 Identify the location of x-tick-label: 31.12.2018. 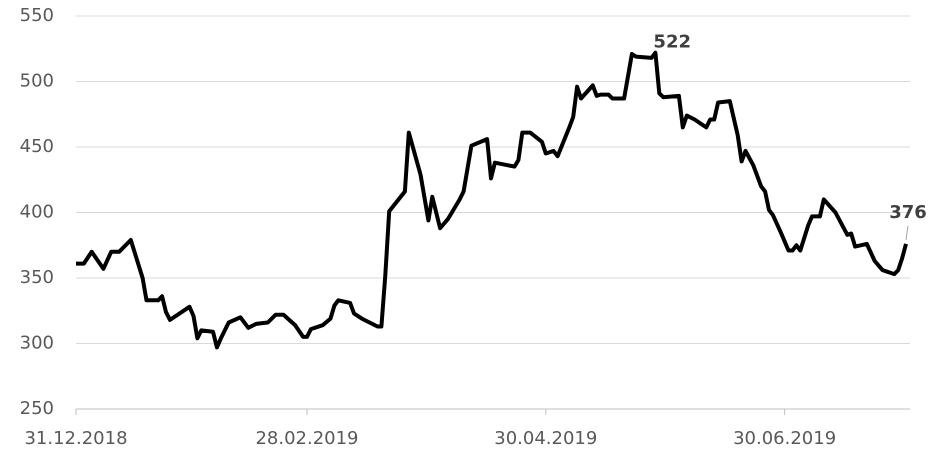
(75, 438).